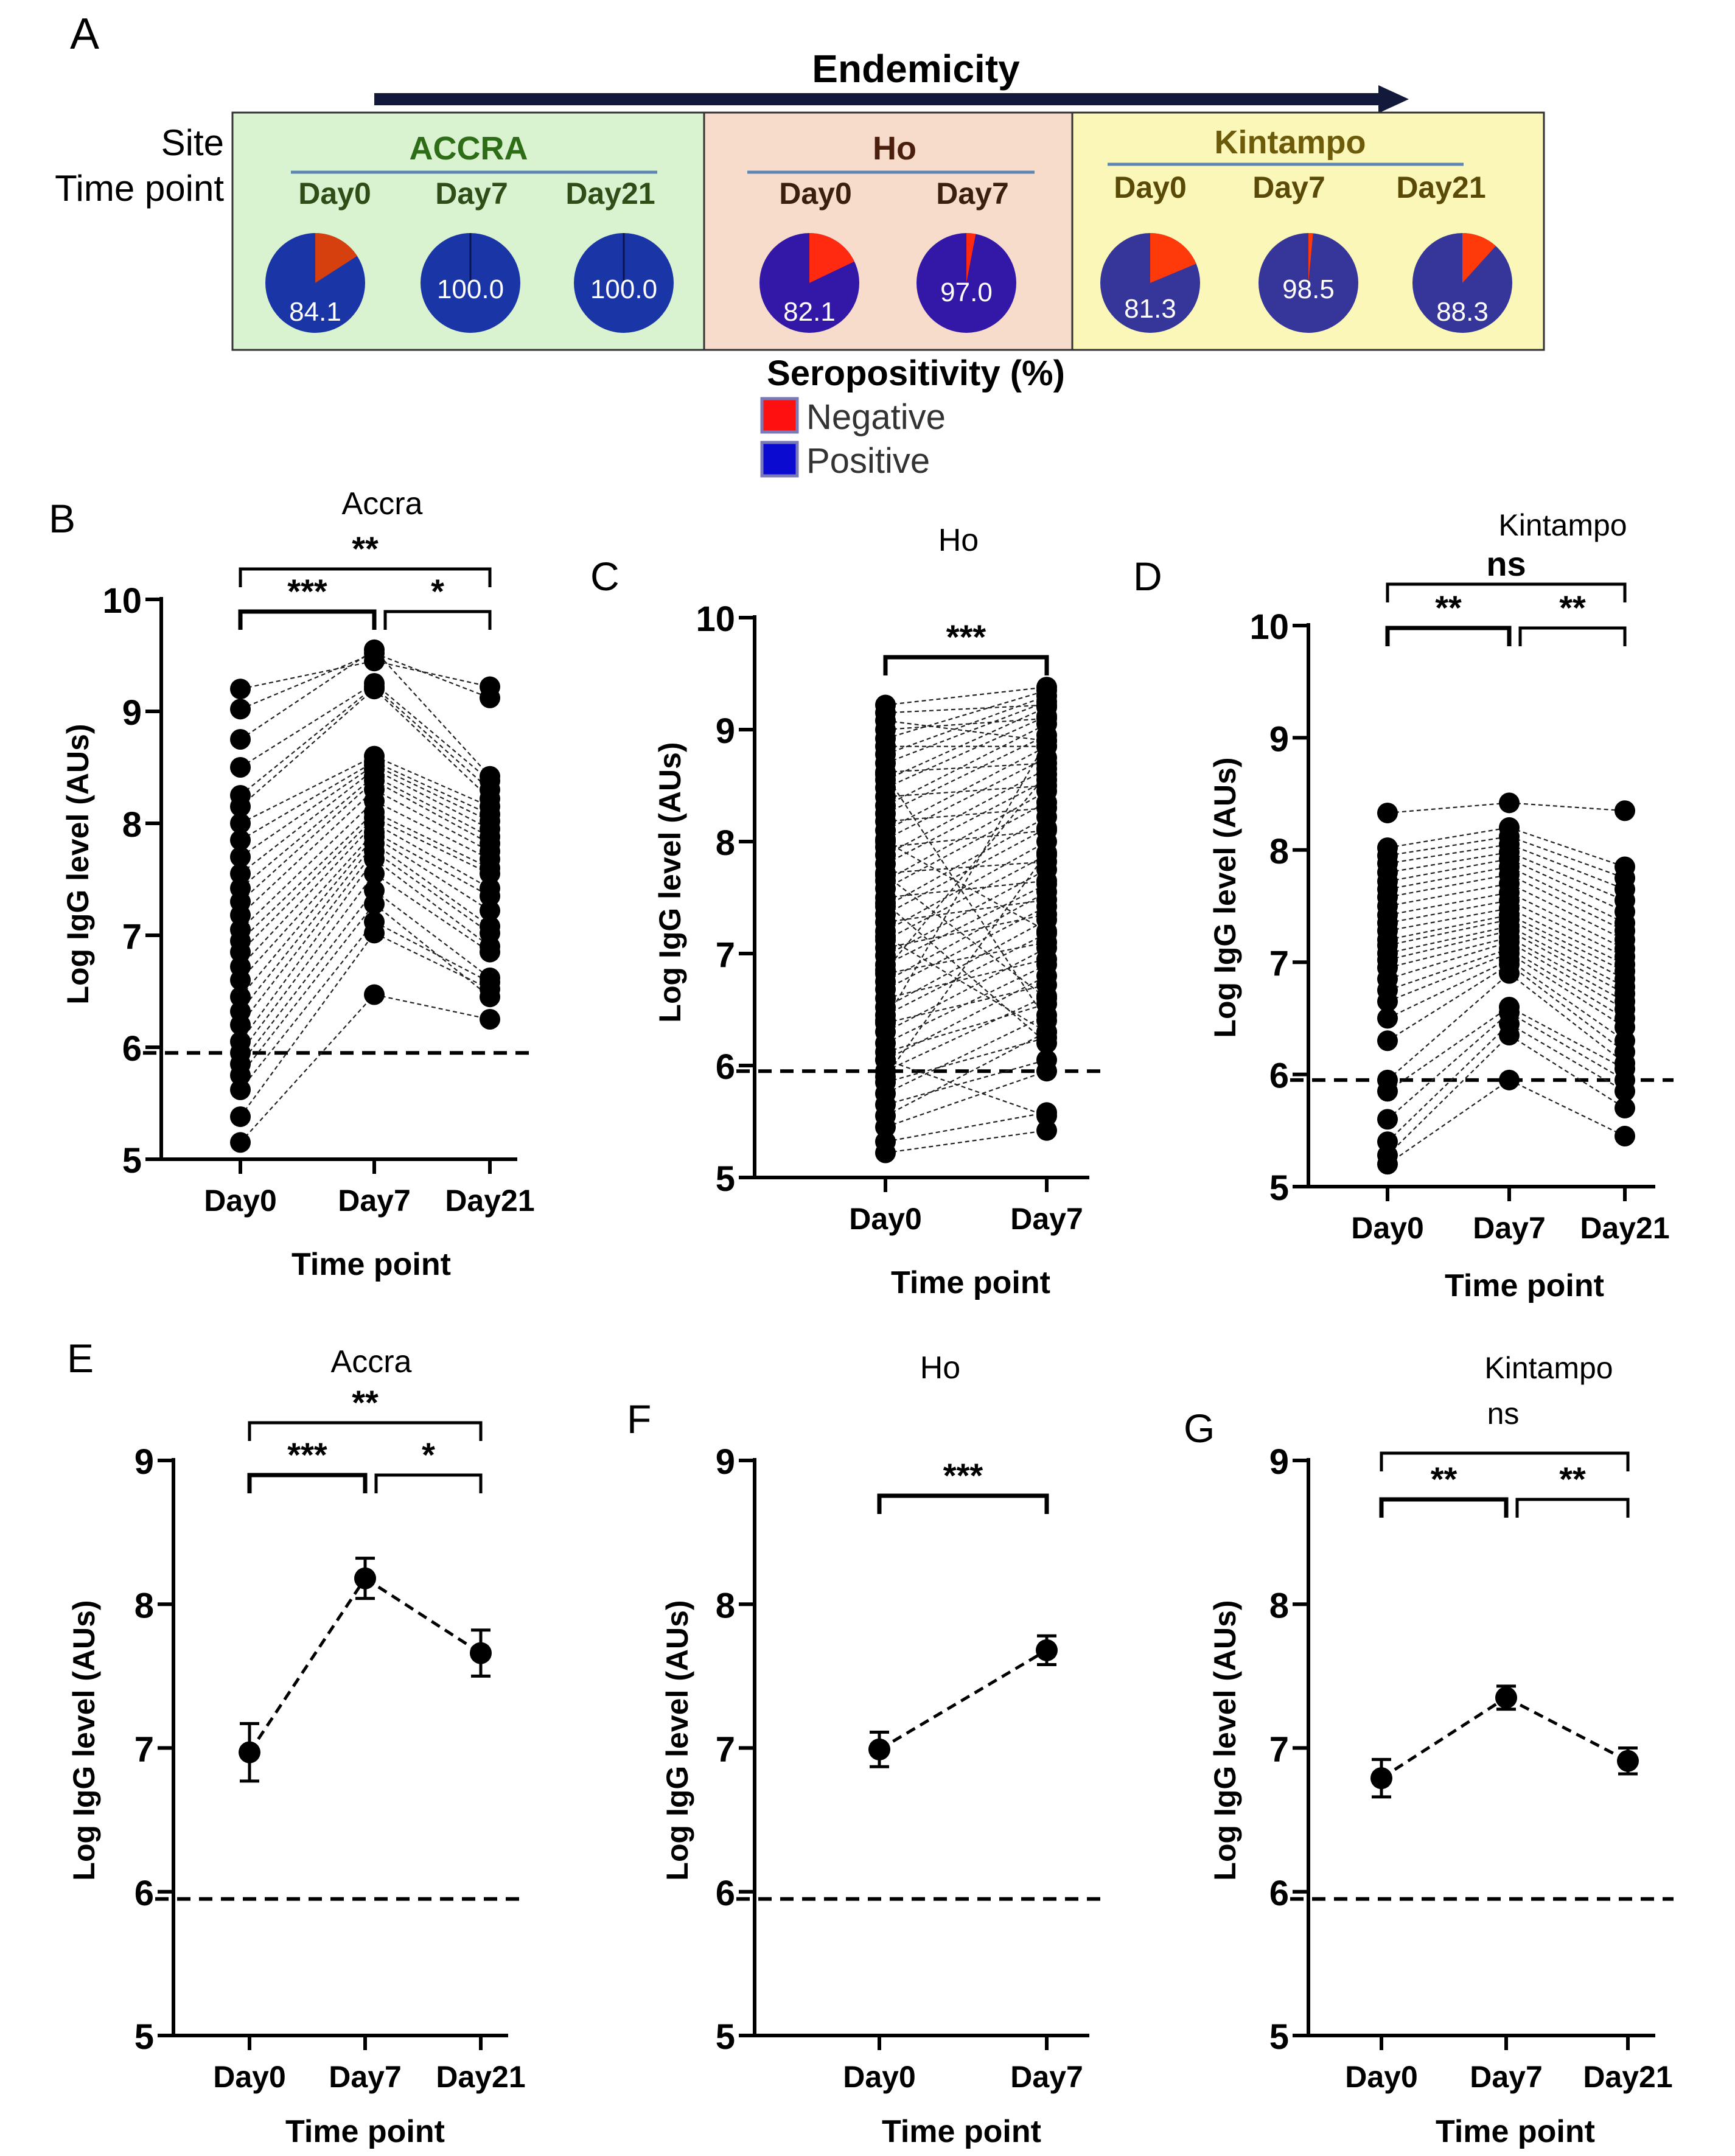 The width and height of the screenshot is (1735, 2156). I want to click on panel-e-sig-label-0: ***, so click(307, 1455).